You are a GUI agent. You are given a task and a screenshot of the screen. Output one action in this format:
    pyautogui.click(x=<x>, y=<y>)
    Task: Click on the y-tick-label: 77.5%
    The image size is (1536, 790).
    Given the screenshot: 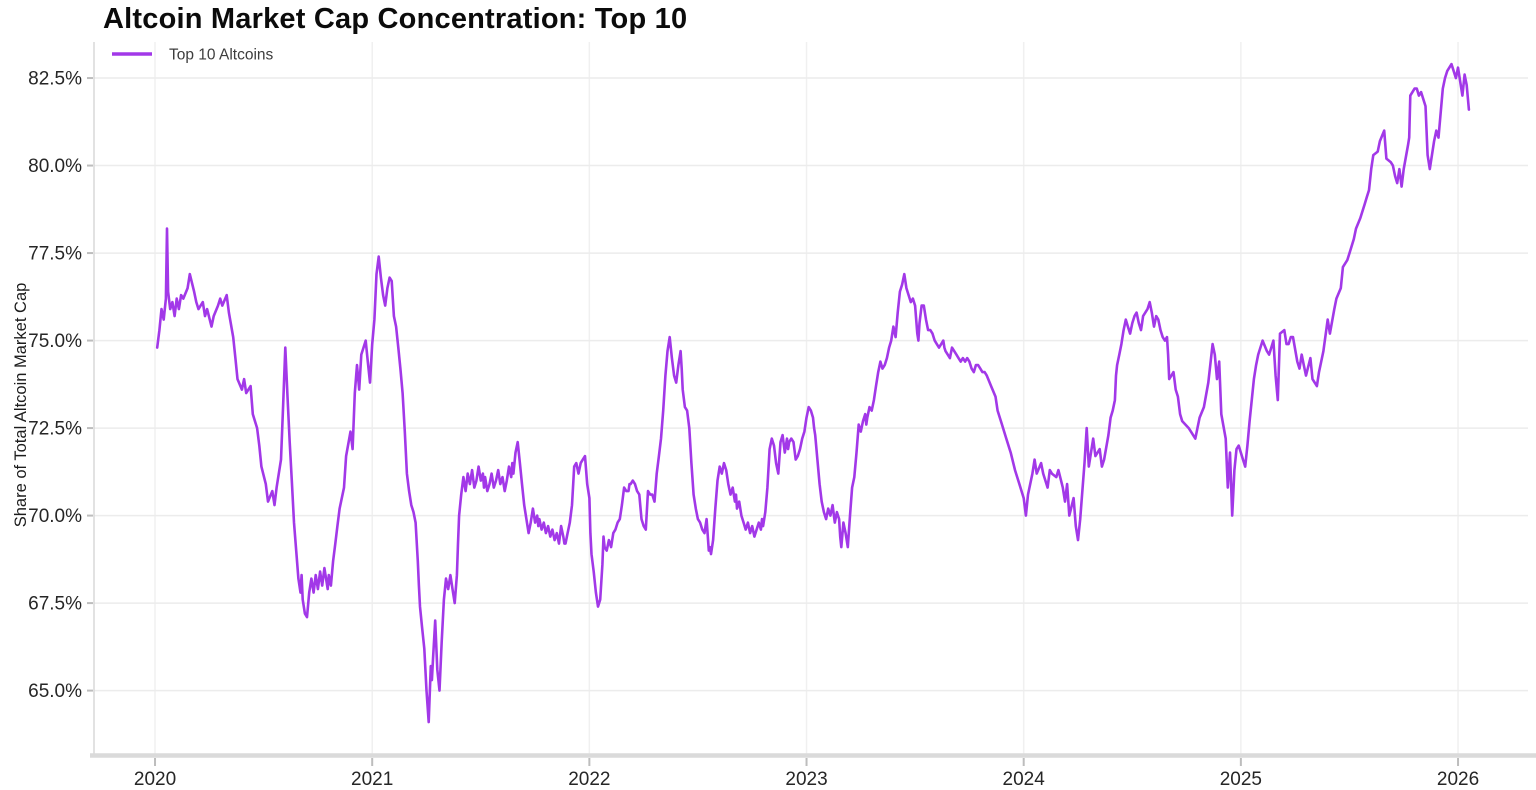 What is the action you would take?
    pyautogui.click(x=55, y=254)
    